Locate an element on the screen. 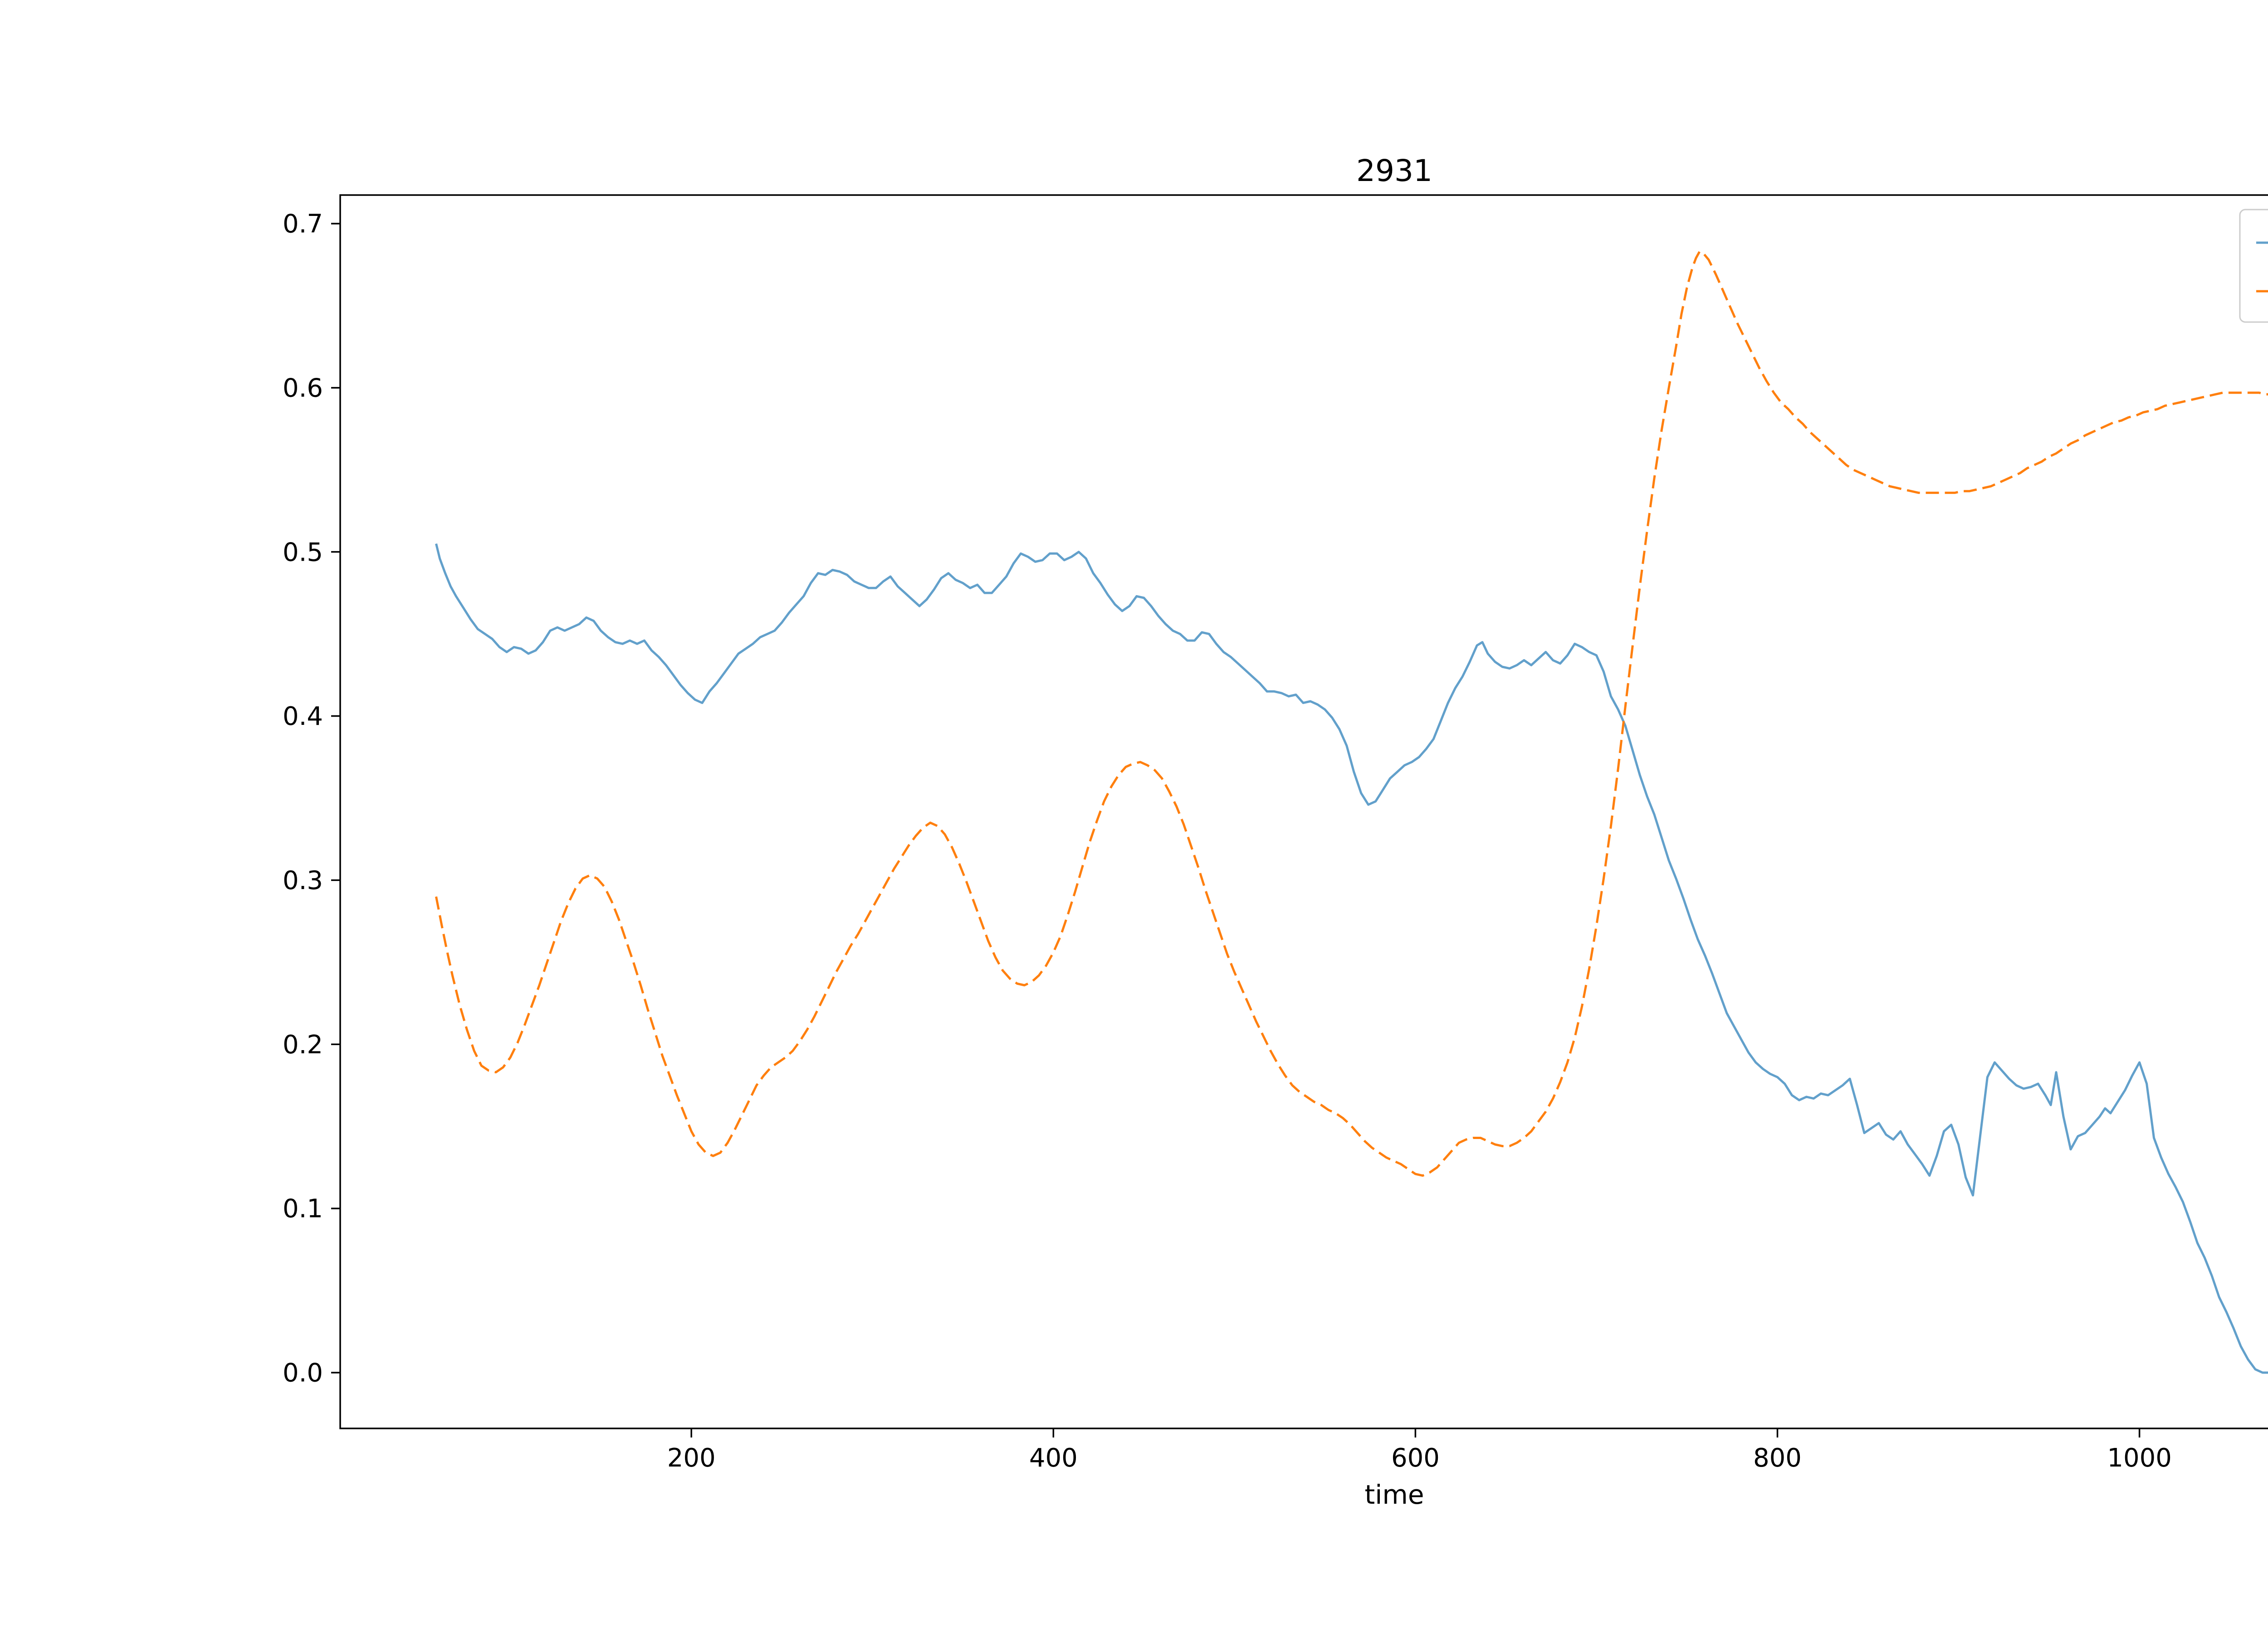 This screenshot has width=2268, height=1633. x-tick-label: 400 is located at coordinates (1054, 1458).